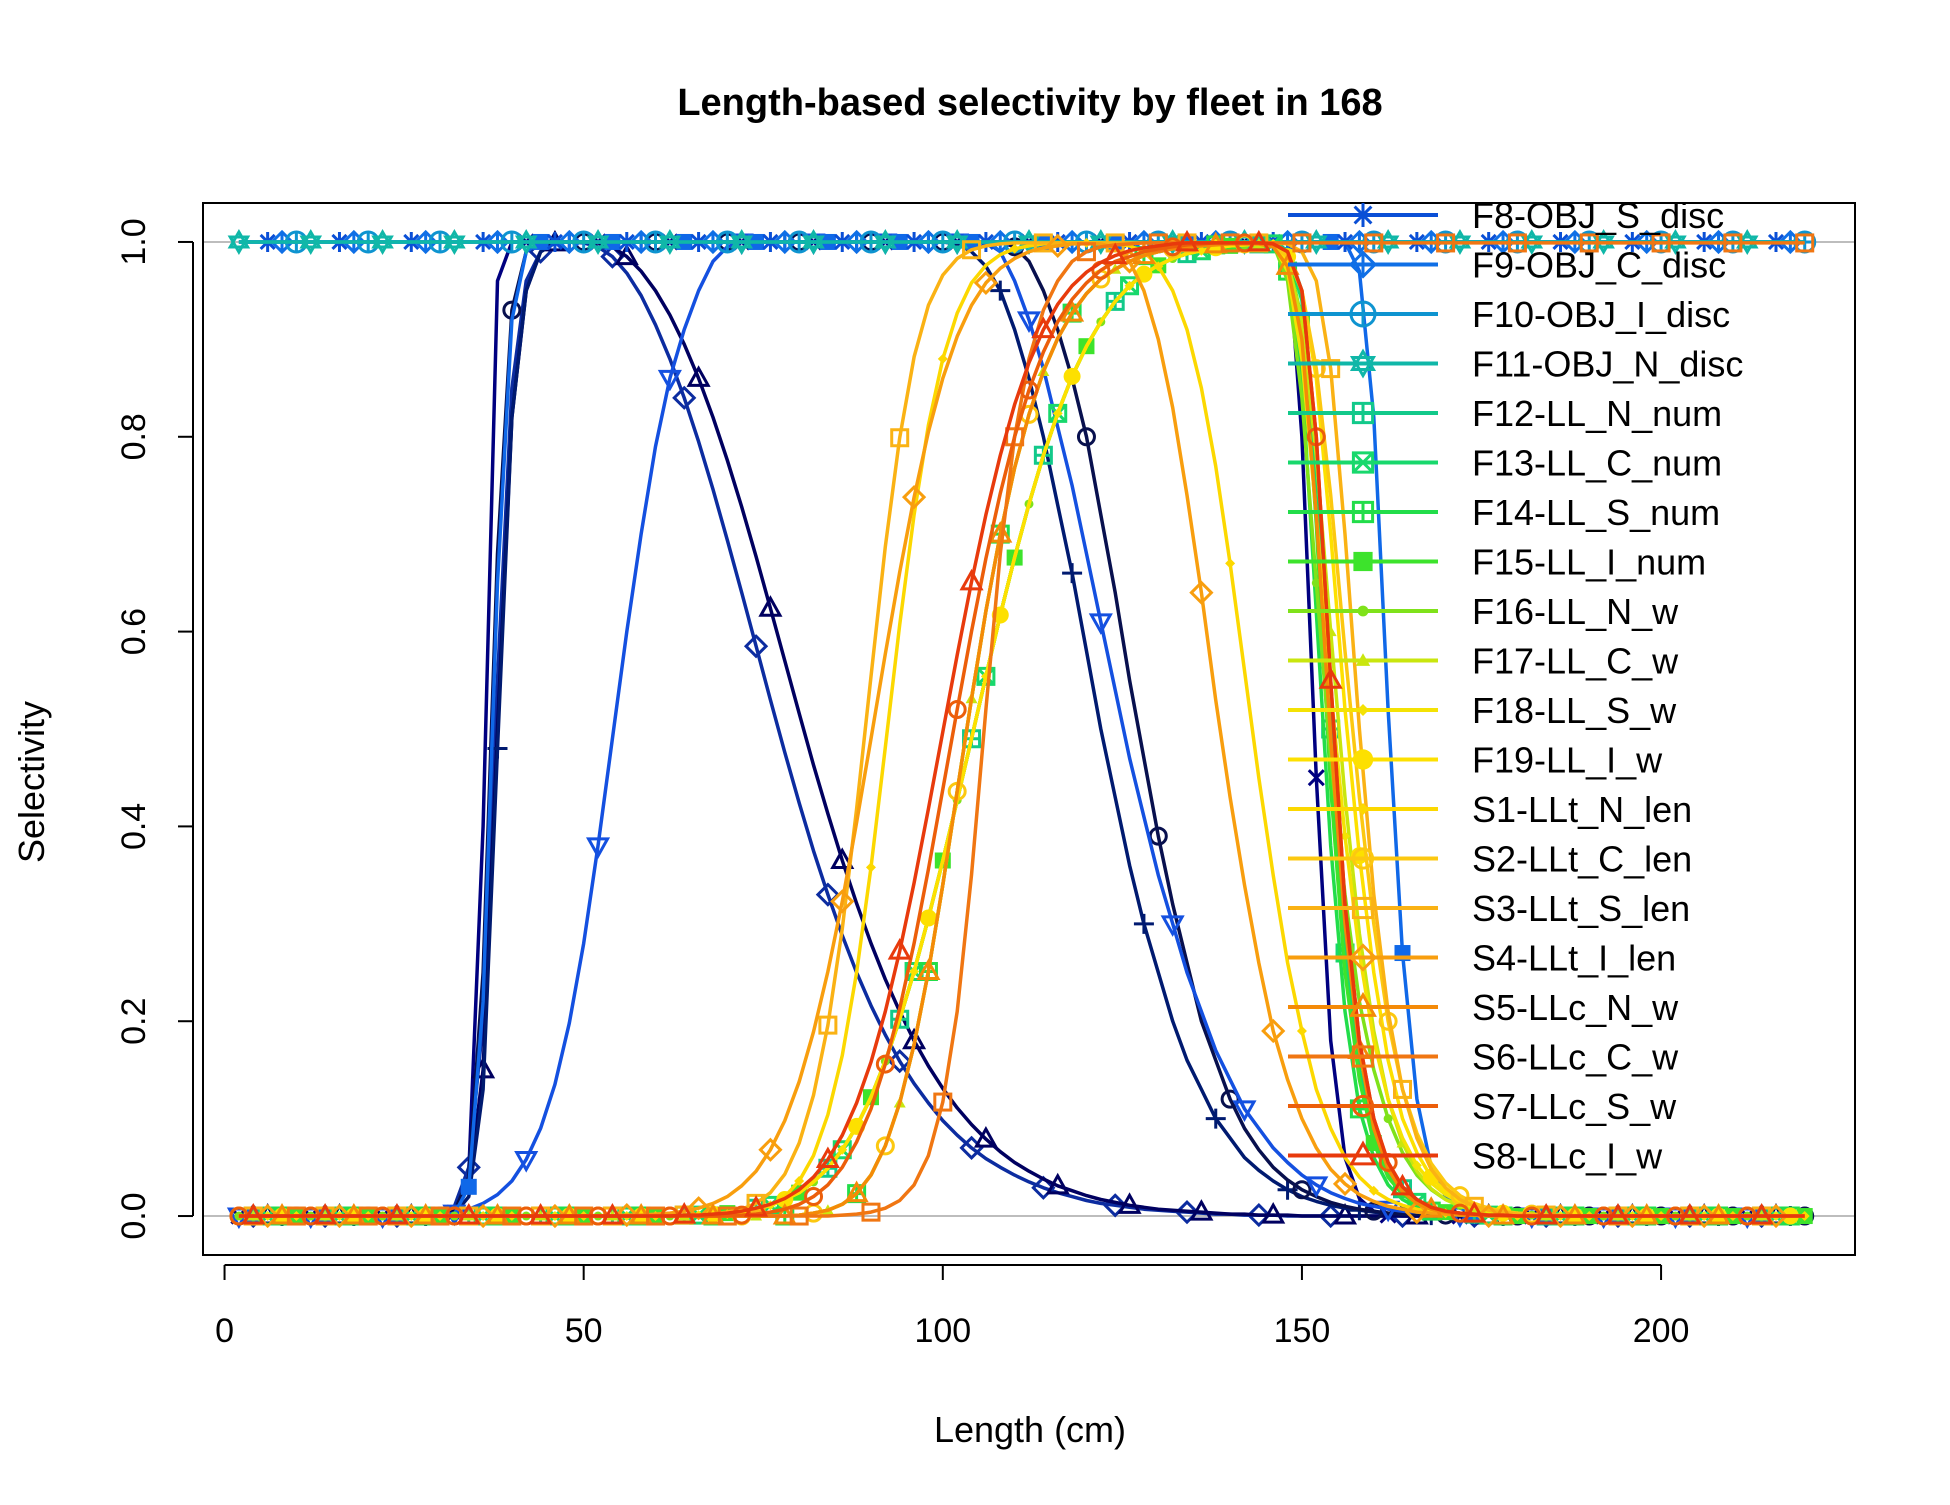  Describe the element at coordinates (1597, 463) in the screenshot. I see `legend-label: F13-LL_C_num` at that location.